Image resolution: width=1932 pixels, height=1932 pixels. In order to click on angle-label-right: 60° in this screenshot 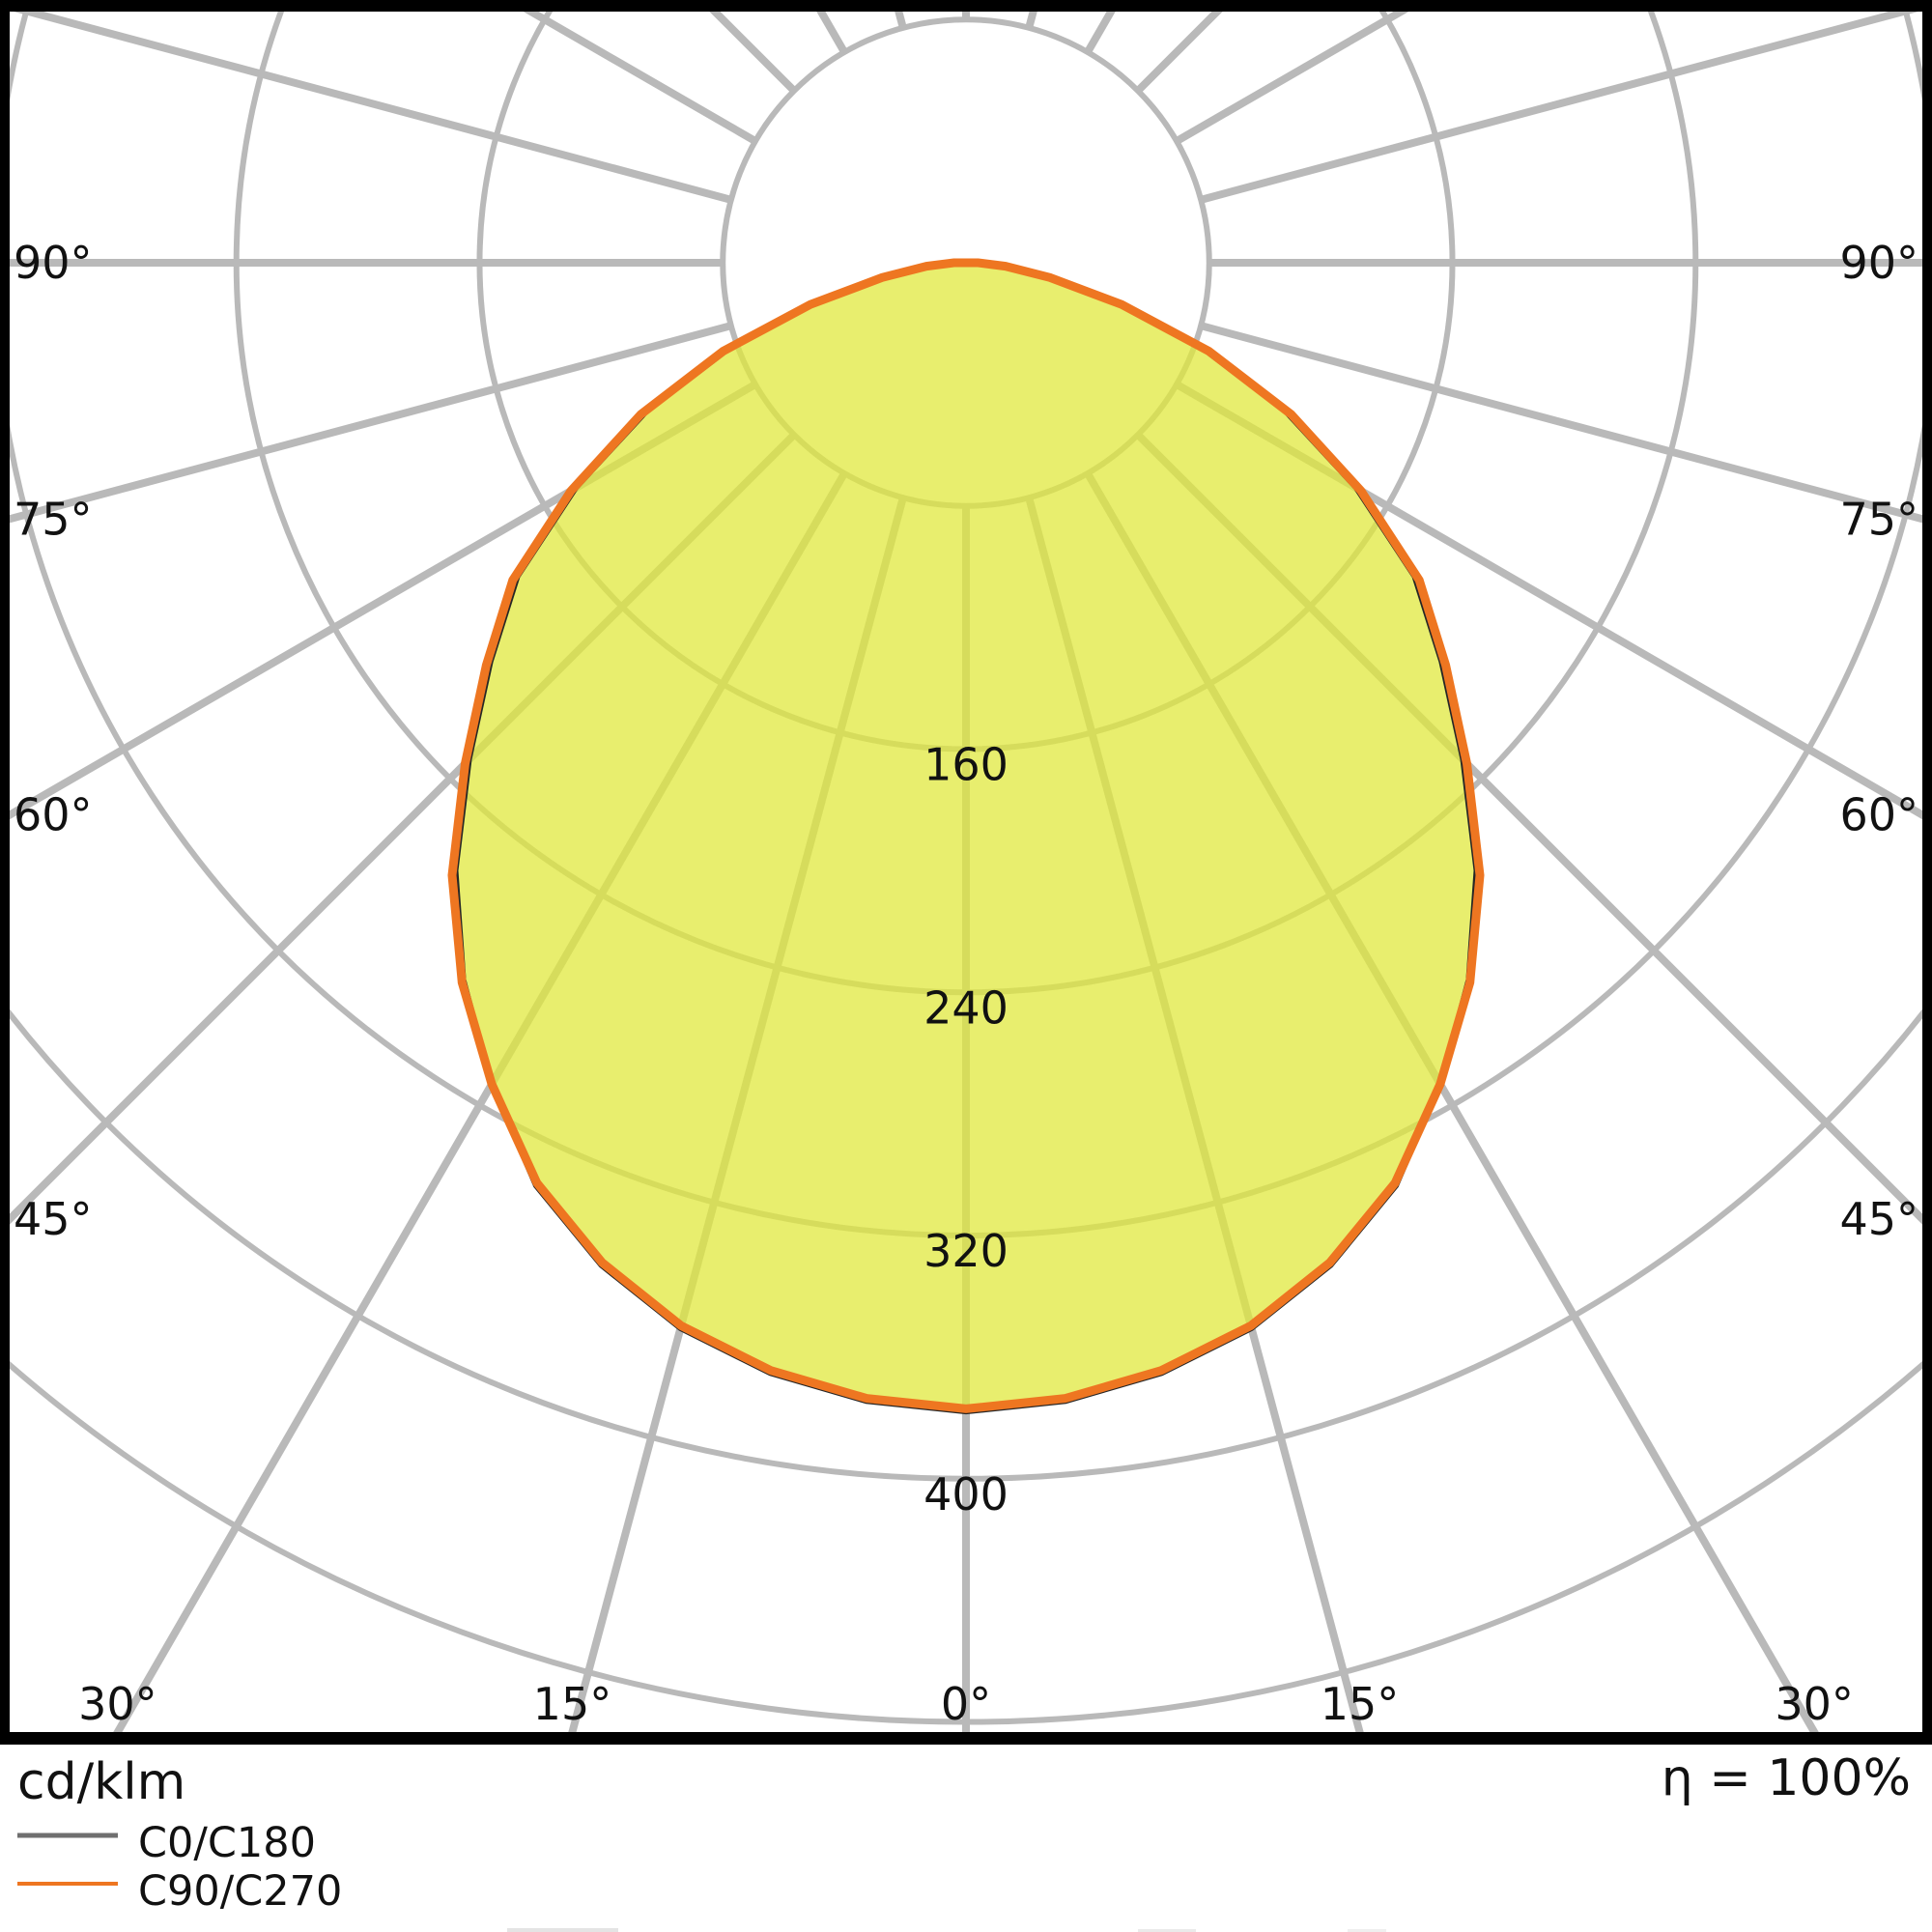, I will do `click(1878, 815)`.